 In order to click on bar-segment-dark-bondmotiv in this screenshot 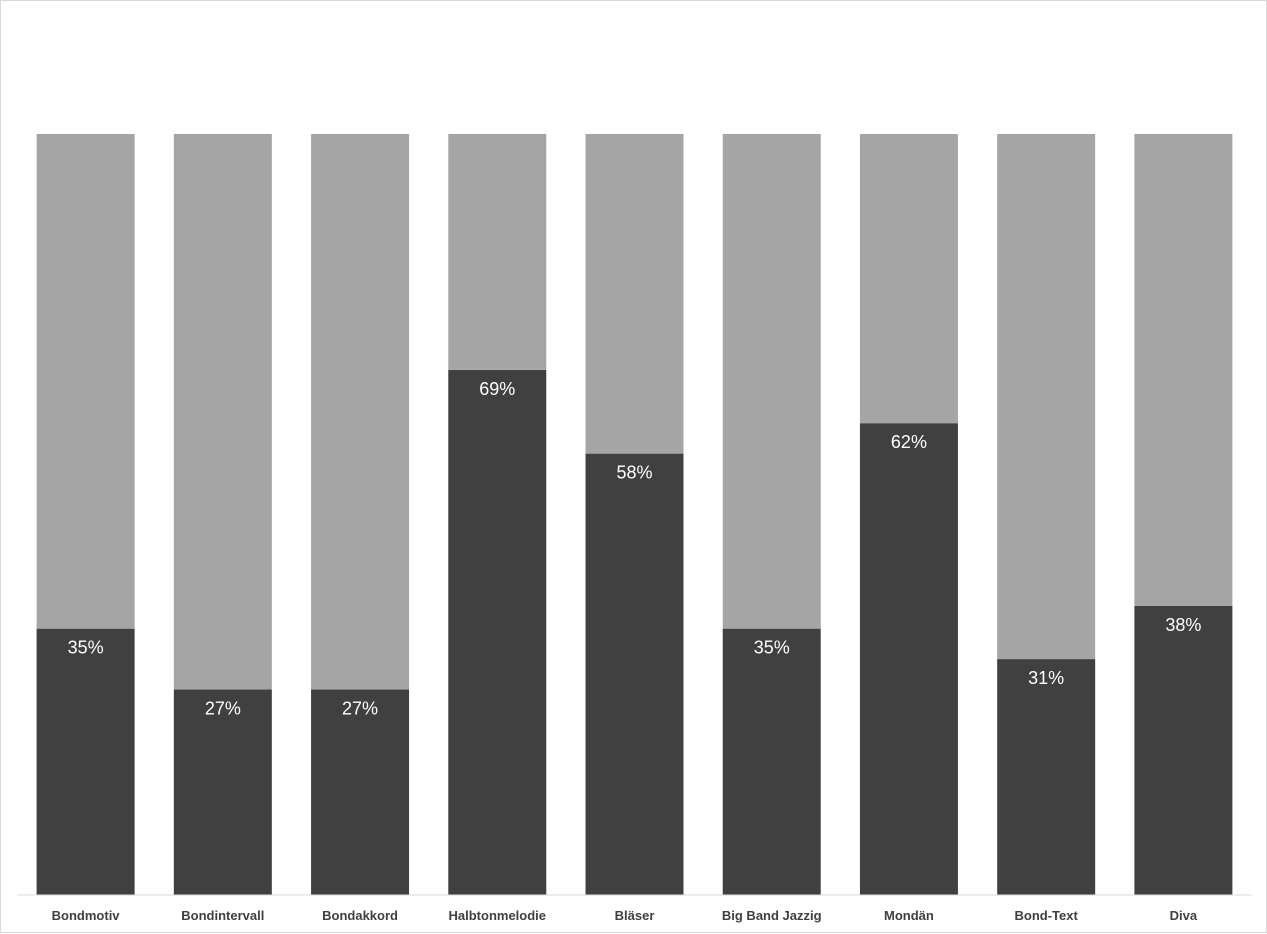, I will do `click(85, 761)`.